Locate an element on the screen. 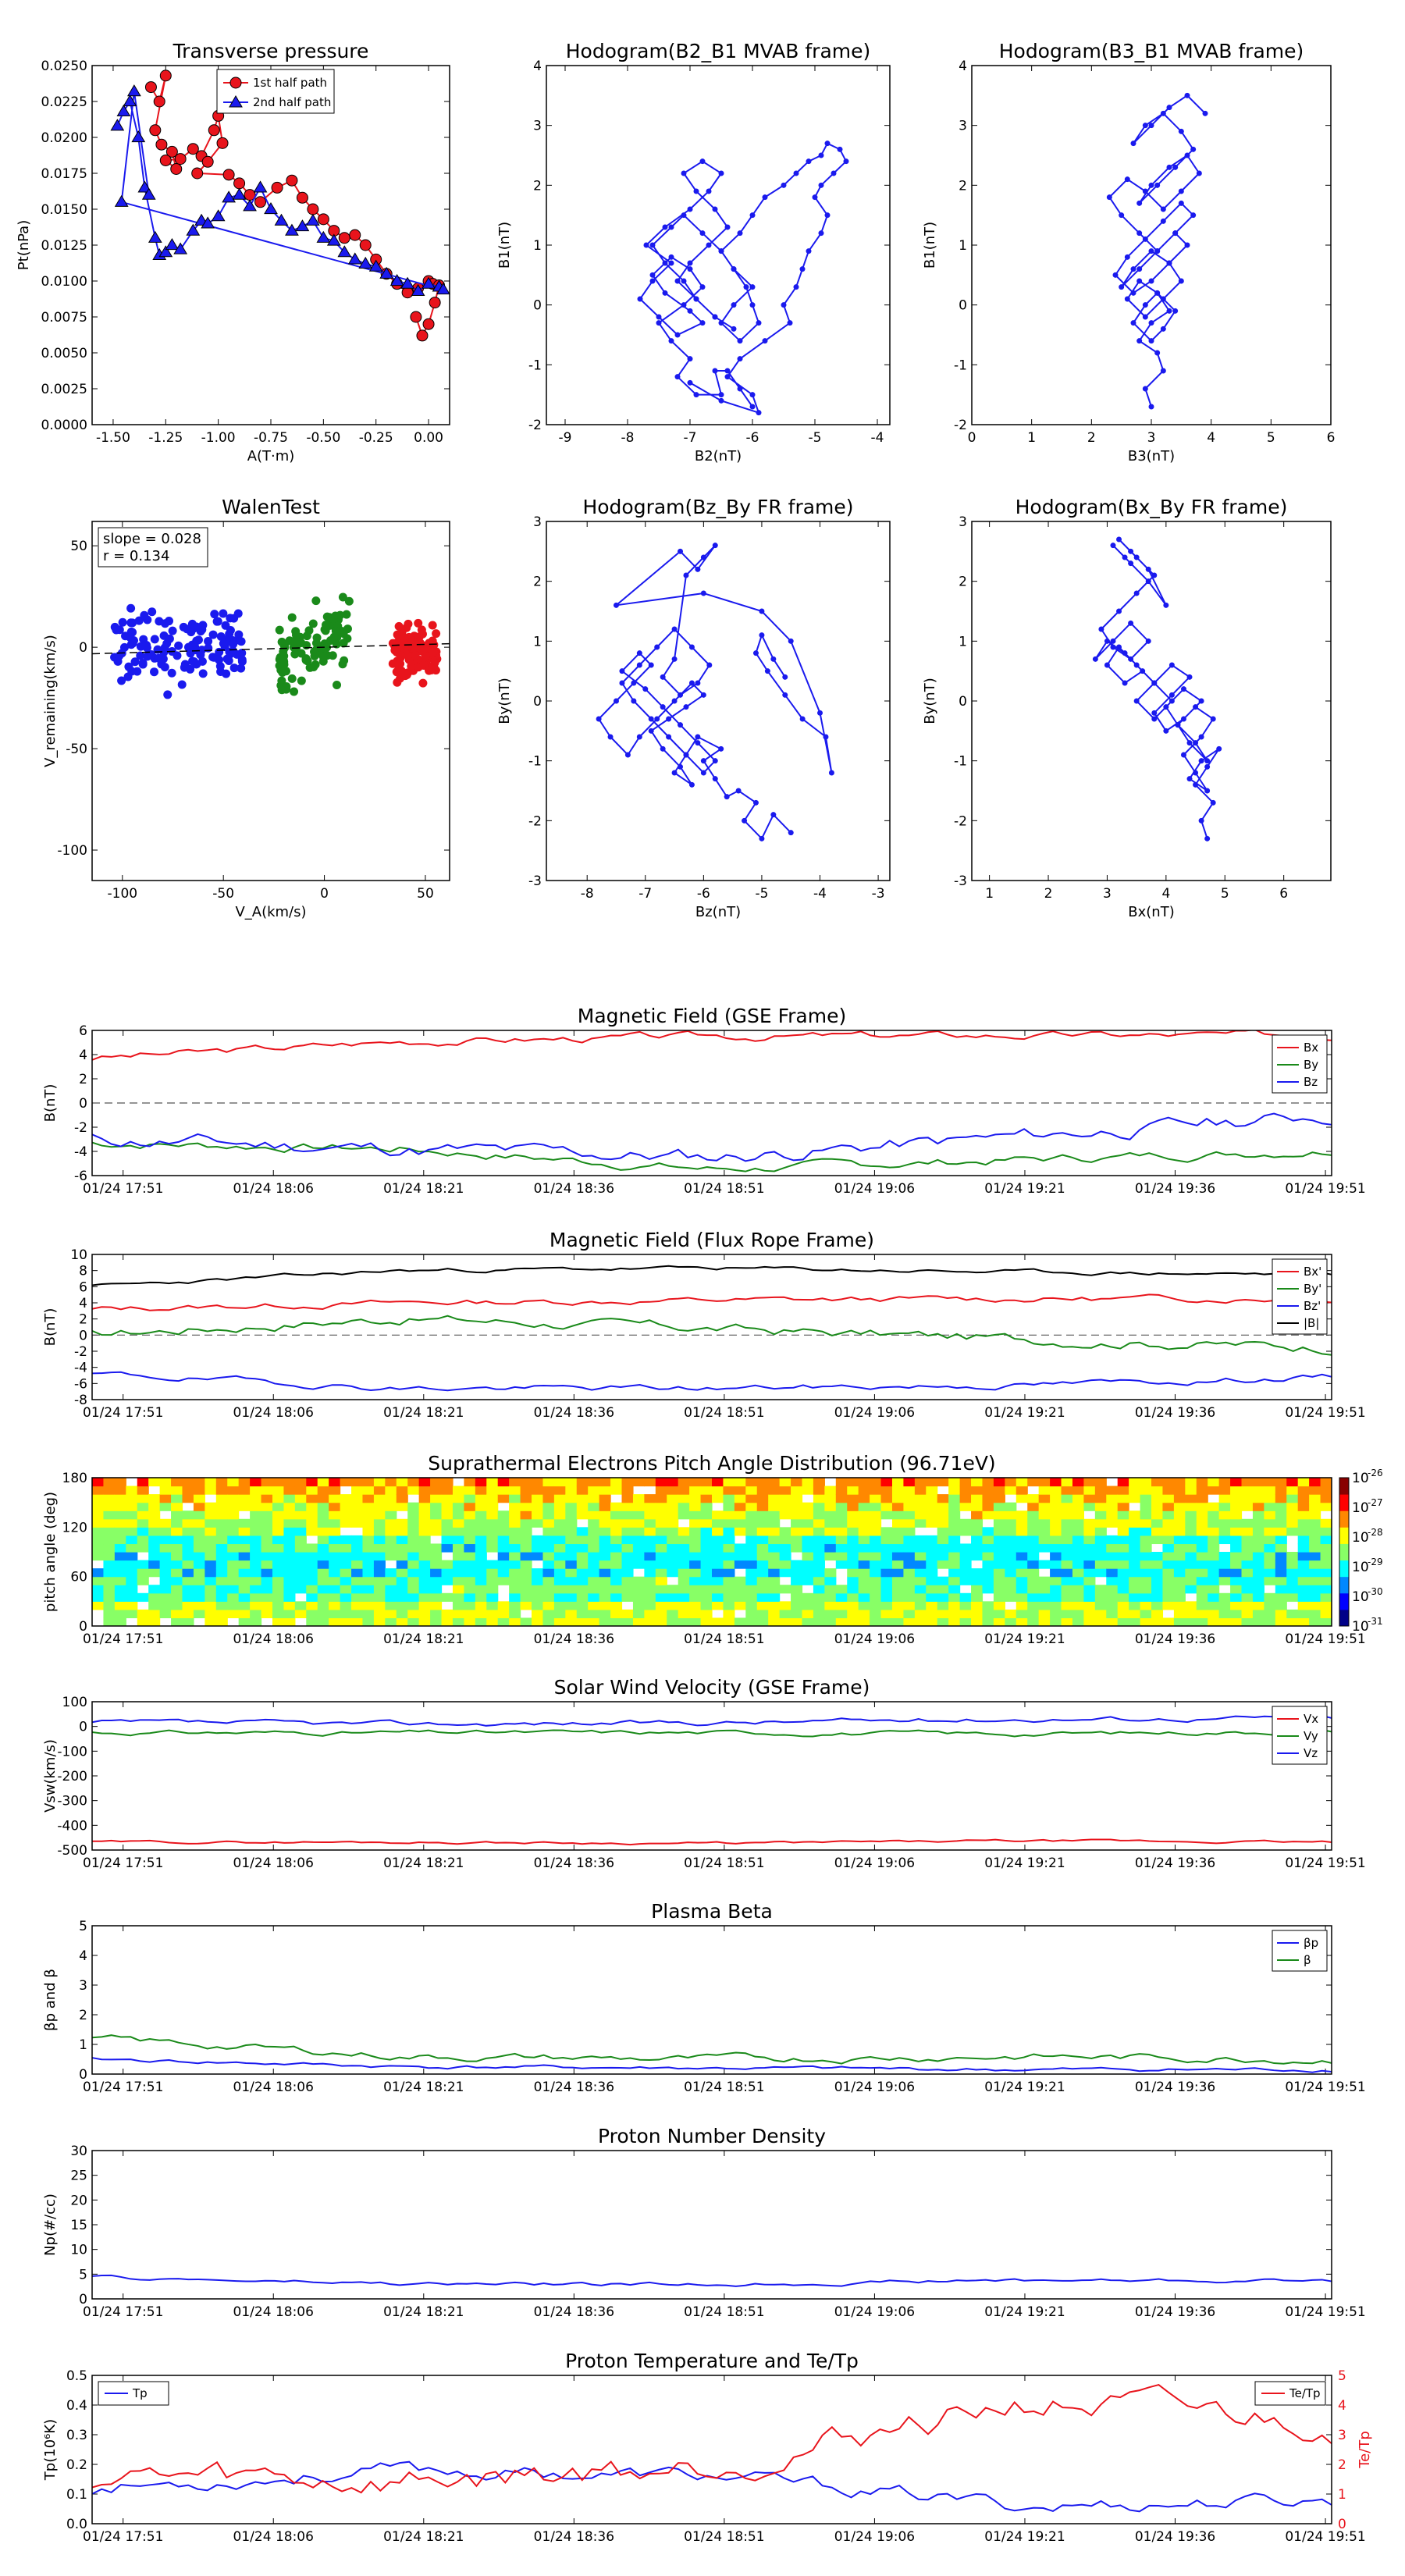 This screenshot has height=2576, width=1405. tp-ytick-label: 0.0200 is located at coordinates (64, 138).